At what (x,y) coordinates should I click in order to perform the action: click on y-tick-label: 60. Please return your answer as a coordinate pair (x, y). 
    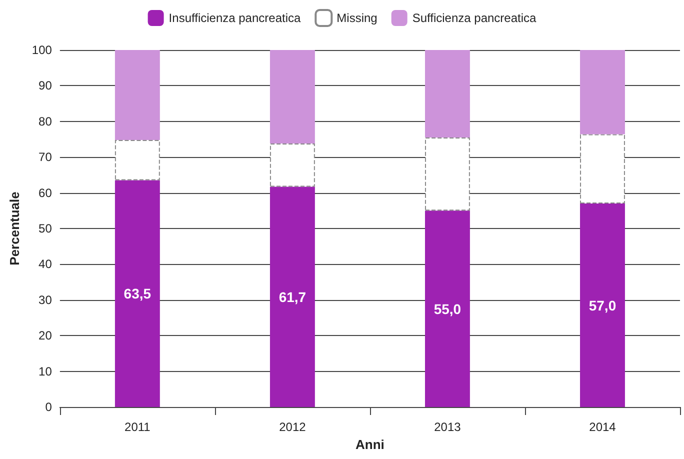
    Looking at the image, I should click on (45, 193).